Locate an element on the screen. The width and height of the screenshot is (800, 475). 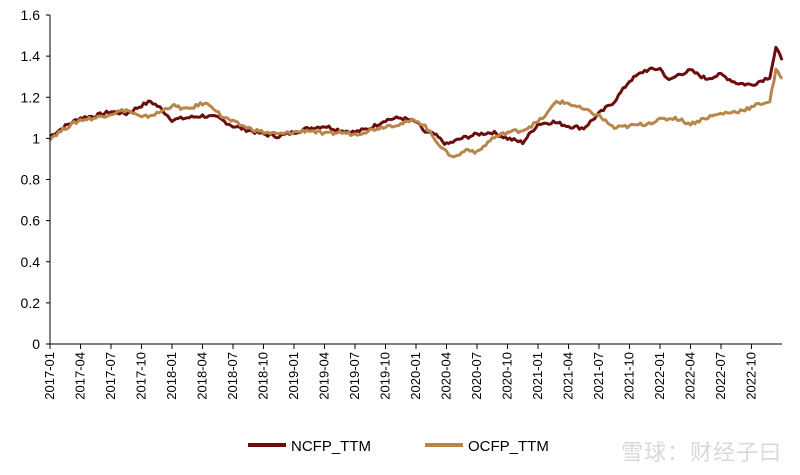
y-tick-label: 0.6 is located at coordinates (31, 221).